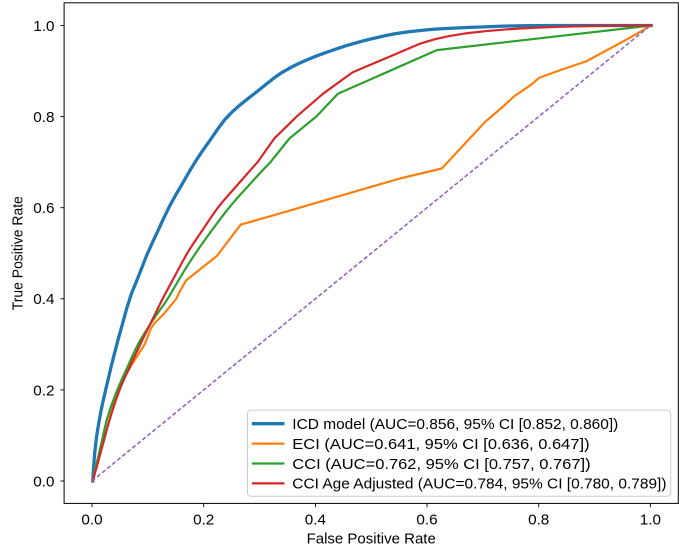 The height and width of the screenshot is (559, 679). I want to click on svg-text:ECI (AUC=0.641, 95% CI [0.636,: ECI (AUC=0.641, 95% CI [0.636, 0.647]), so click(440, 444).